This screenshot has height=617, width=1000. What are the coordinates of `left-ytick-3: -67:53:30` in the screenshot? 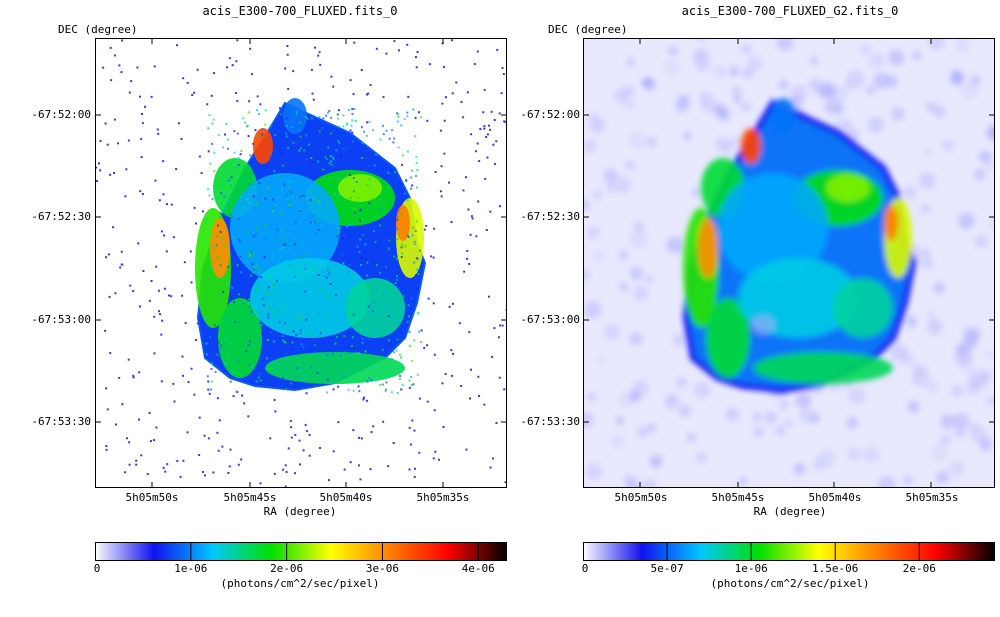 It's located at (61, 421).